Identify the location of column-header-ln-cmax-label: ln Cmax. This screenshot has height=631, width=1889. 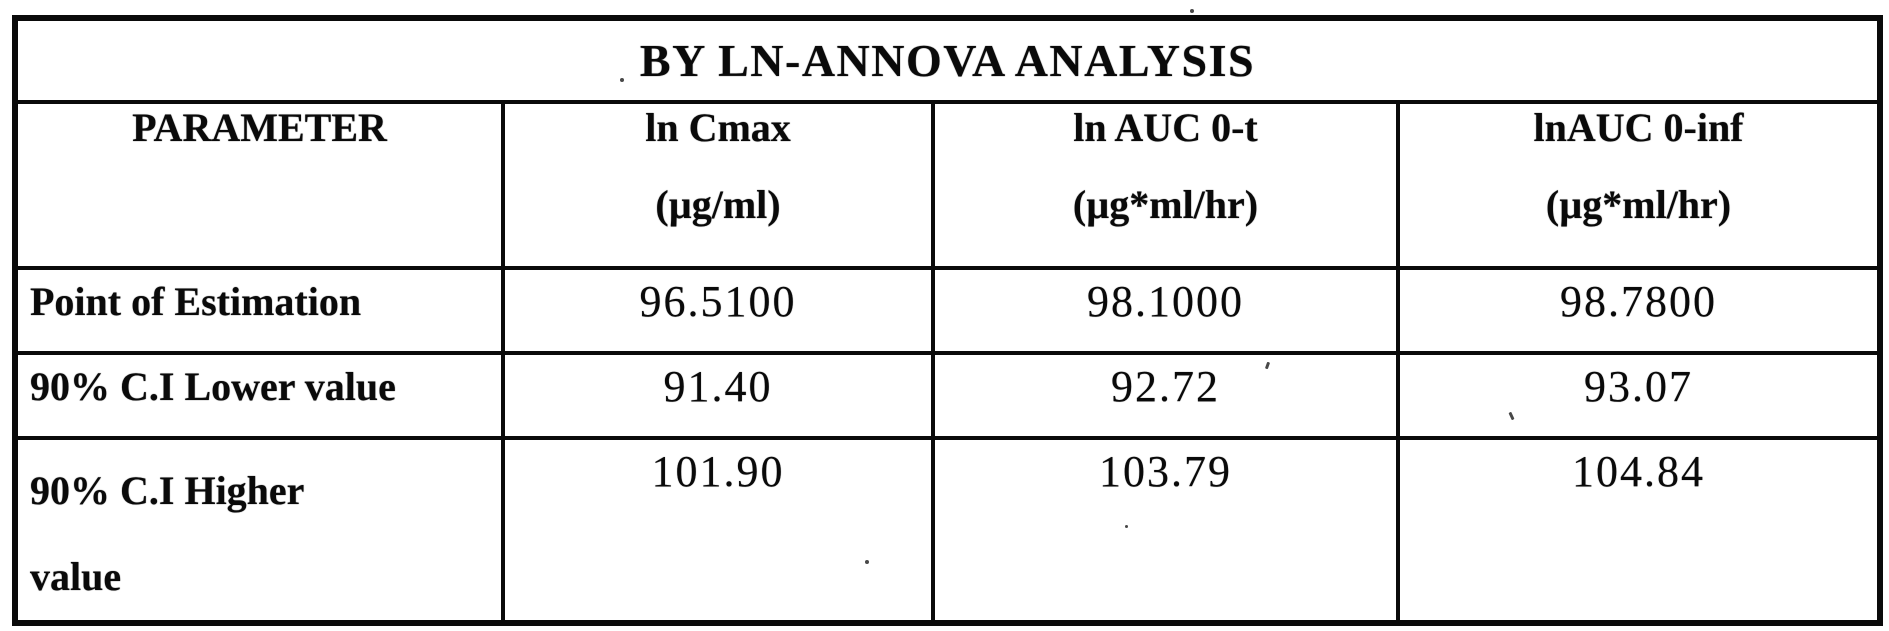
(718, 127).